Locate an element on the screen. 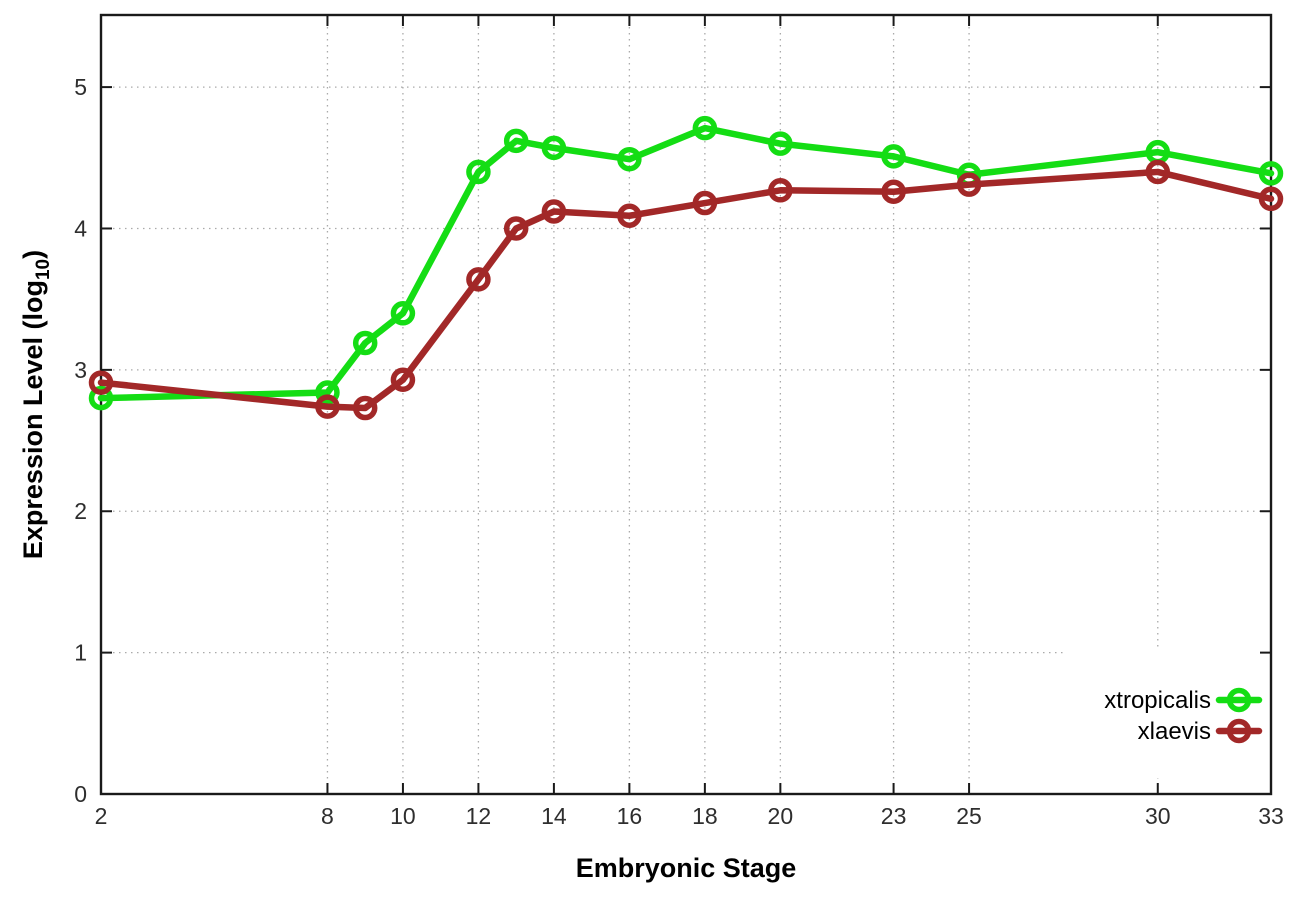 The height and width of the screenshot is (907, 1296). legend-marker-xlaevis is located at coordinates (1239, 731).